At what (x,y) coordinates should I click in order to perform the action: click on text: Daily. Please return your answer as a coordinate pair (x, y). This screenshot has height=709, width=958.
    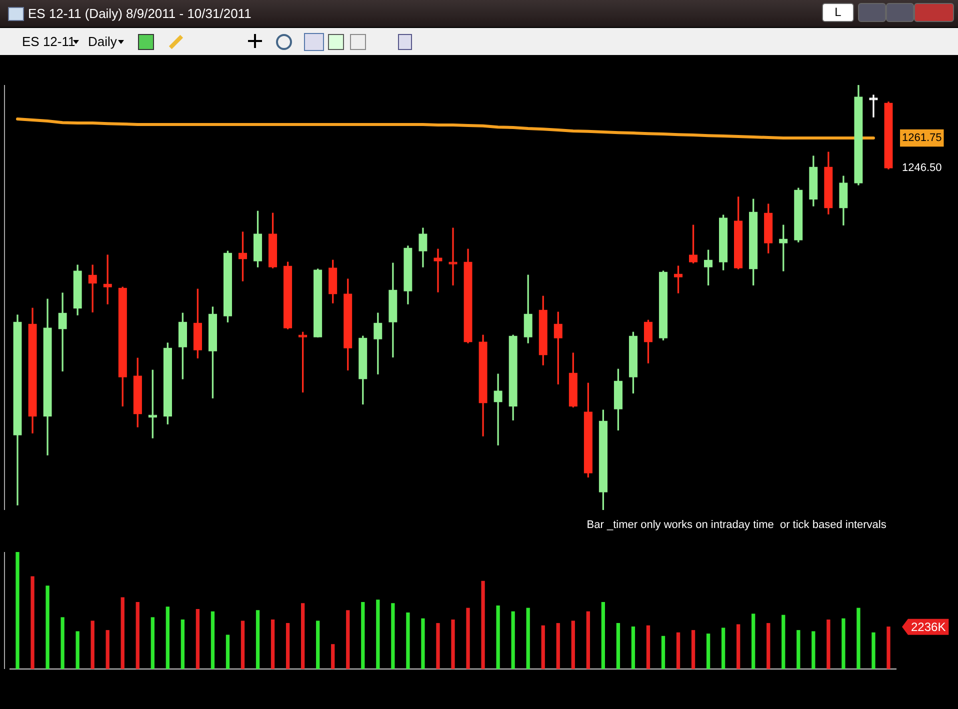
    Looking at the image, I should click on (102, 41).